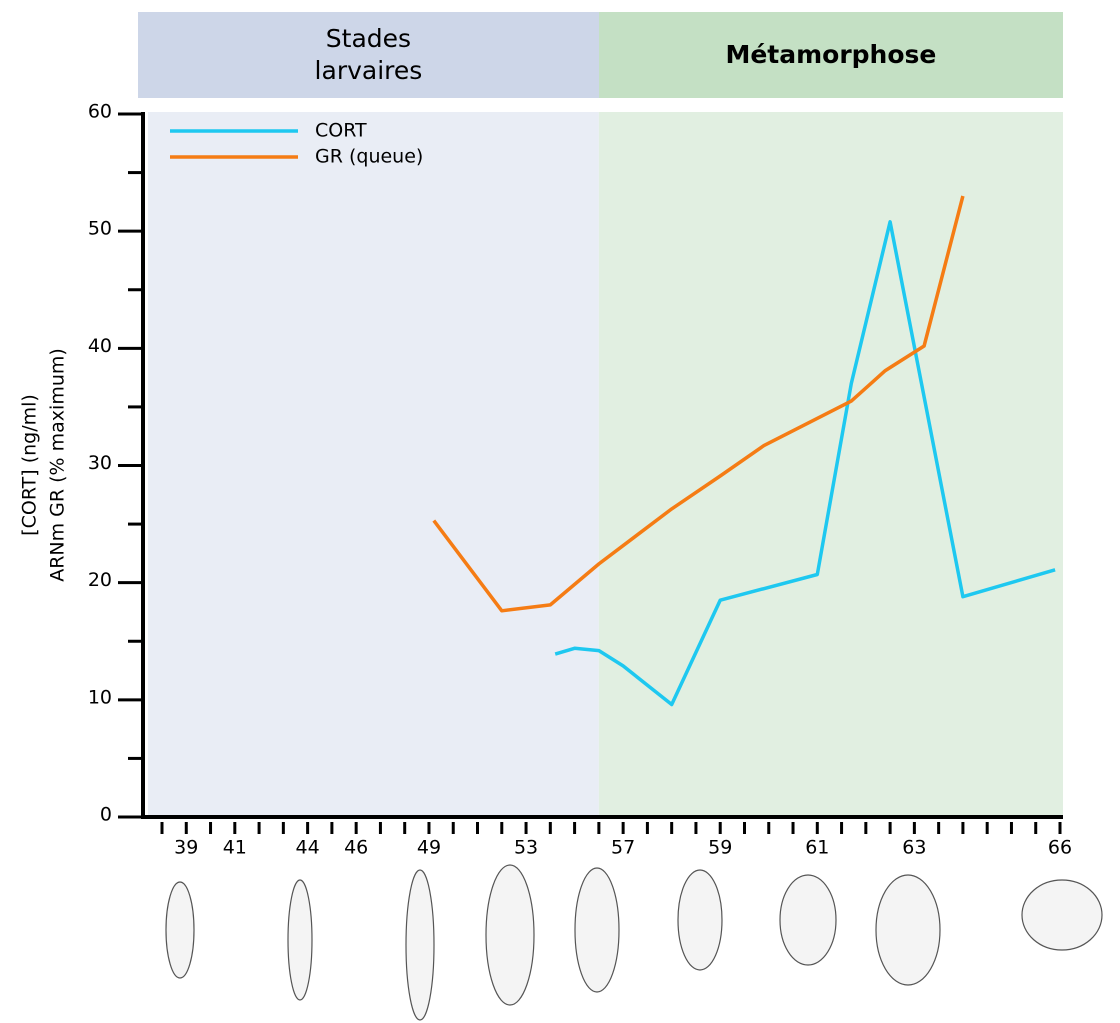 The image size is (1120, 1023). I want to click on y-tick-label: 50, so click(100, 229).